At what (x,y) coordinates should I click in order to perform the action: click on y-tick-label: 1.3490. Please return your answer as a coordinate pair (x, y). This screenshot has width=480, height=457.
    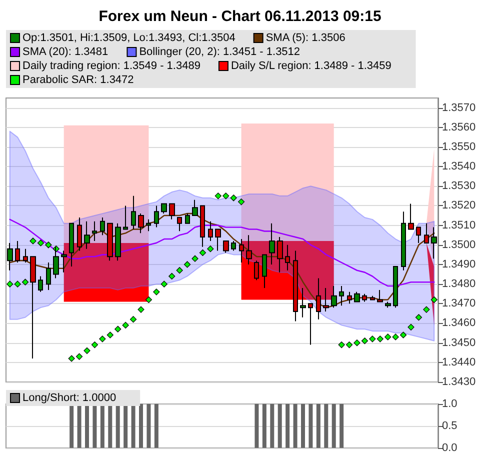
    Looking at the image, I should click on (459, 264).